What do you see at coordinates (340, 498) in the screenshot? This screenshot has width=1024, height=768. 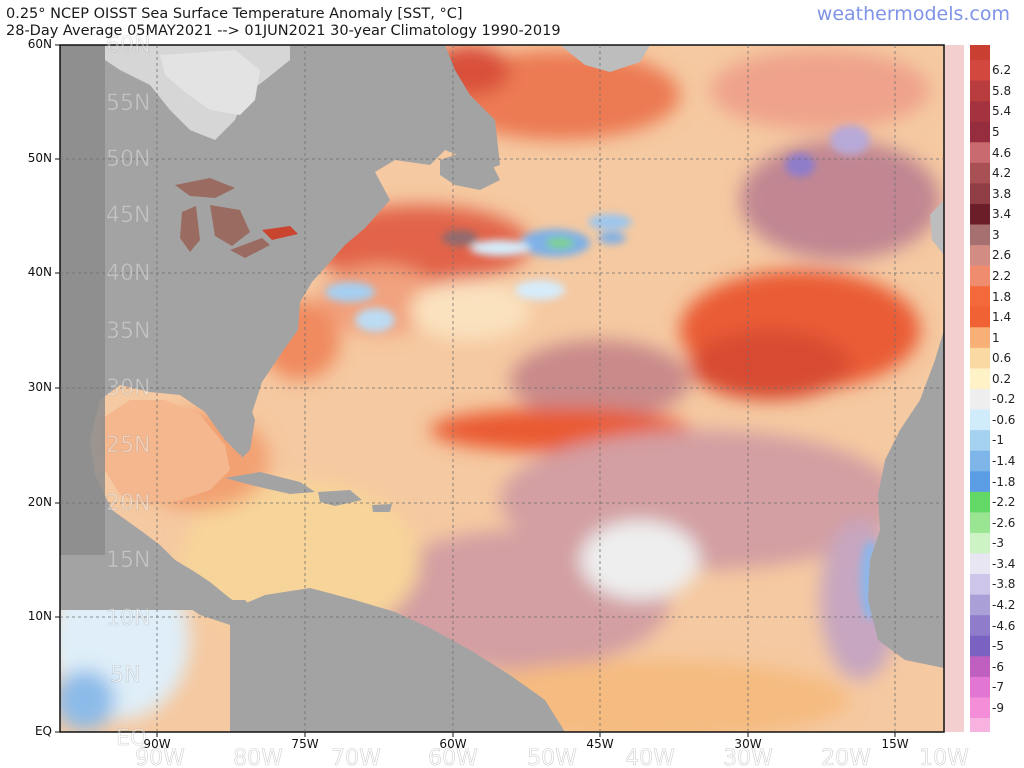 I see `land-hispaniola` at bounding box center [340, 498].